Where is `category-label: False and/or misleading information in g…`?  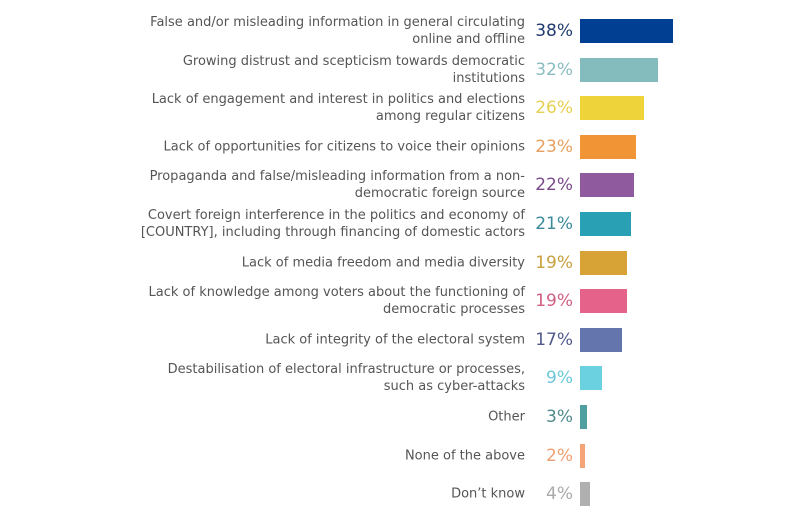 category-label: False and/or misleading information in g… is located at coordinates (337, 31).